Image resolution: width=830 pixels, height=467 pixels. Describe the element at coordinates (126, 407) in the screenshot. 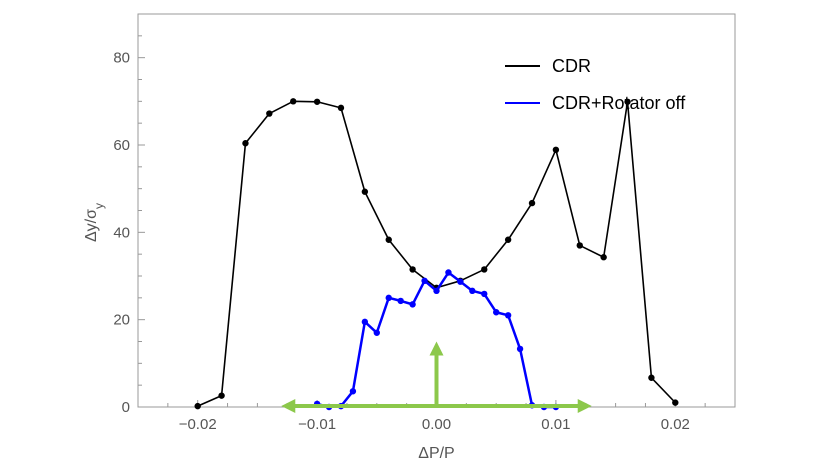

I see `y-tick-label: 0` at that location.